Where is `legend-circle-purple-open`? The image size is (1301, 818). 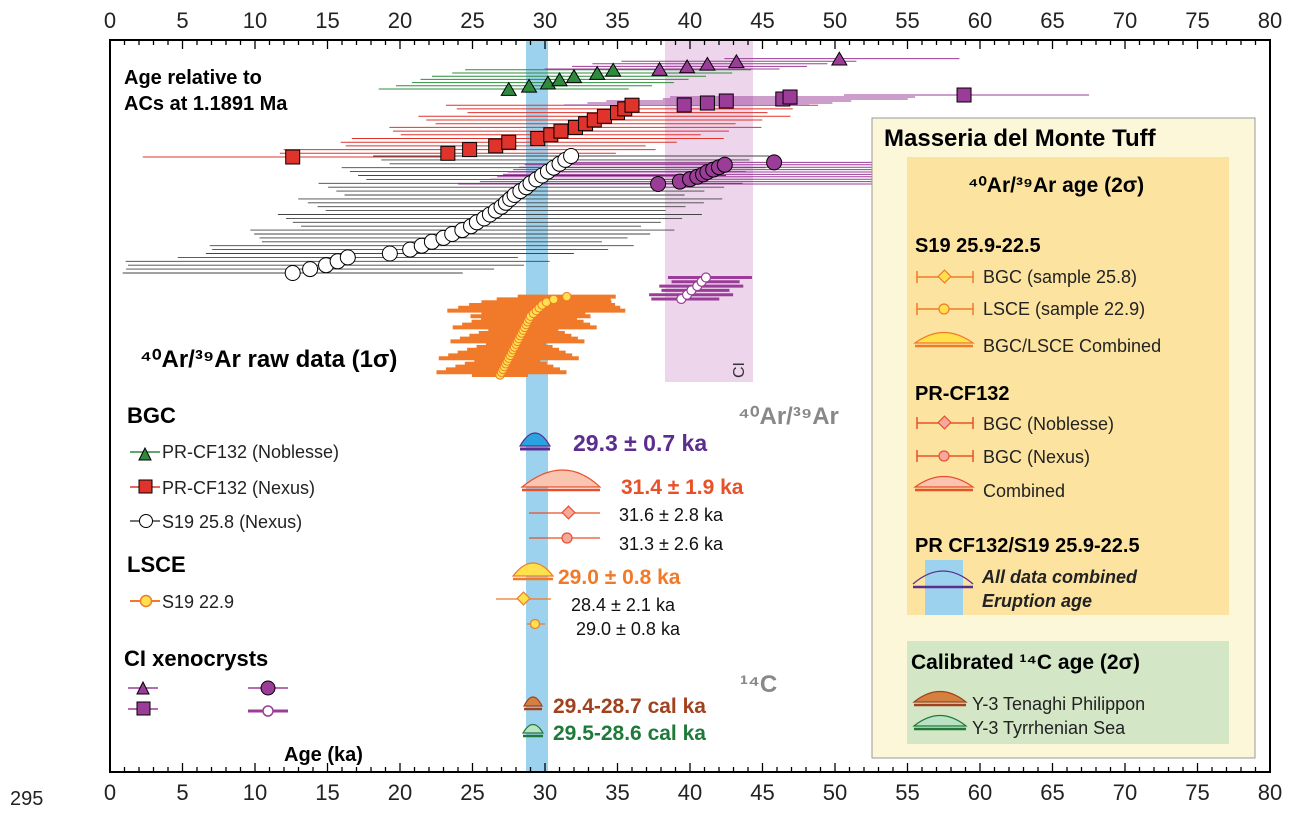 legend-circle-purple-open is located at coordinates (268, 711).